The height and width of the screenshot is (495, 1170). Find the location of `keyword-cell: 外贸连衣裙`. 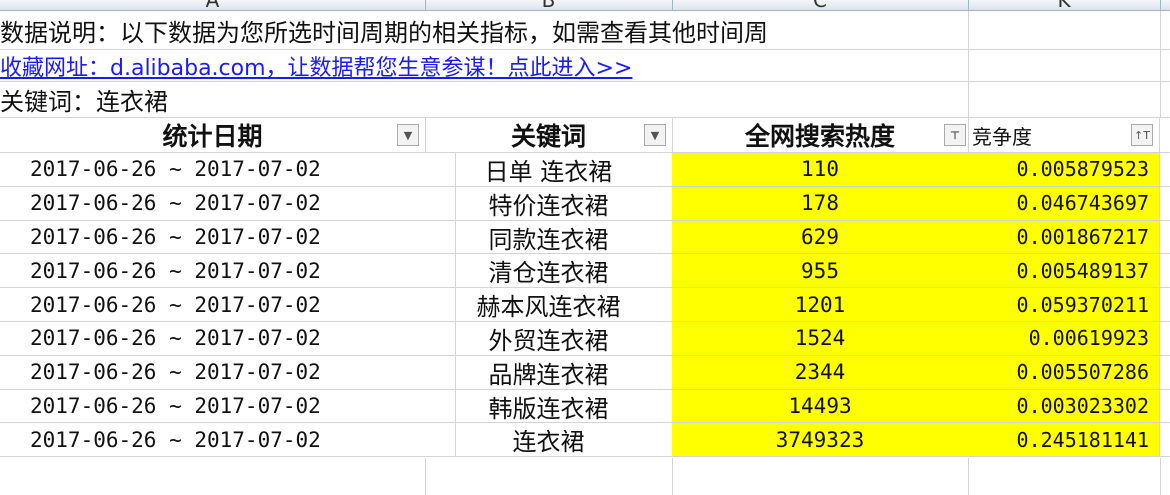

keyword-cell: 外贸连衣裙 is located at coordinates (549, 338).